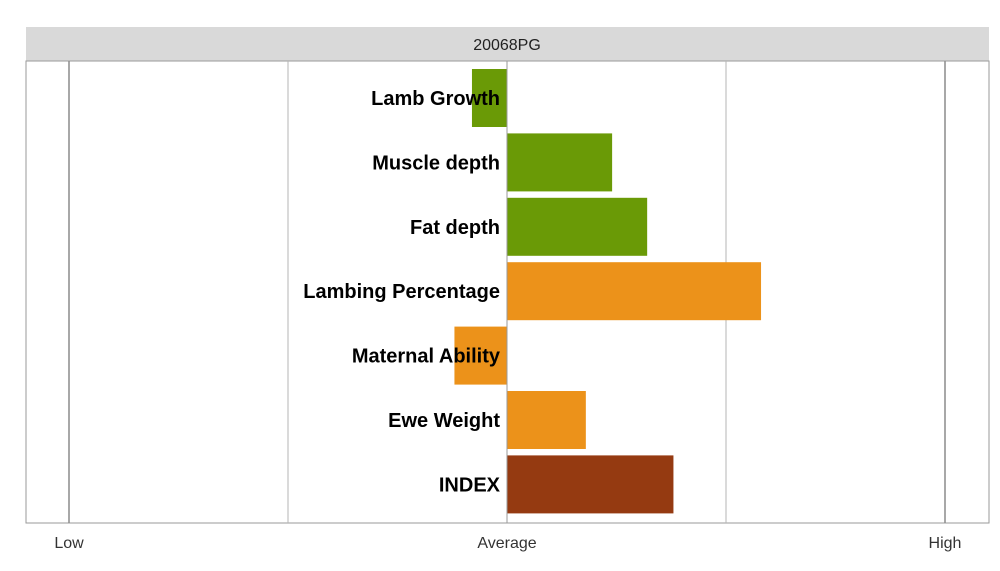 This screenshot has width=1000, height=571. What do you see at coordinates (945, 543) in the screenshot?
I see `x-tick-label-2: High` at bounding box center [945, 543].